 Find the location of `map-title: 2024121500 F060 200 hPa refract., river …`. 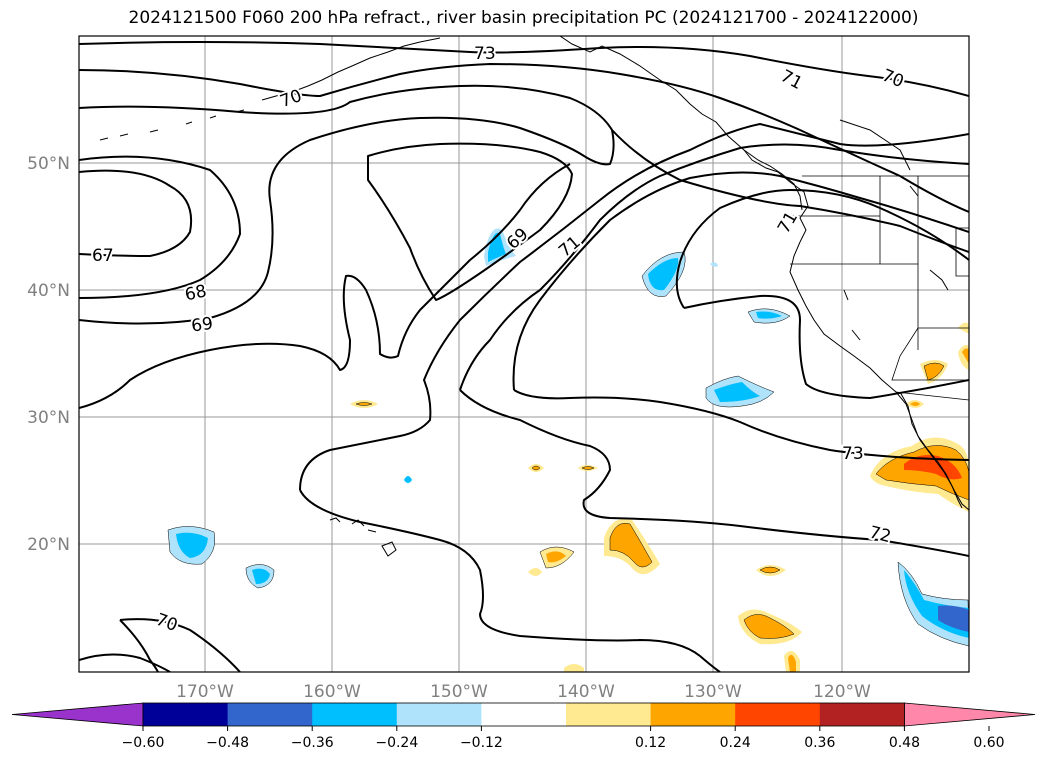

map-title: 2024121500 F060 200 hPa refract., river … is located at coordinates (523, 18).